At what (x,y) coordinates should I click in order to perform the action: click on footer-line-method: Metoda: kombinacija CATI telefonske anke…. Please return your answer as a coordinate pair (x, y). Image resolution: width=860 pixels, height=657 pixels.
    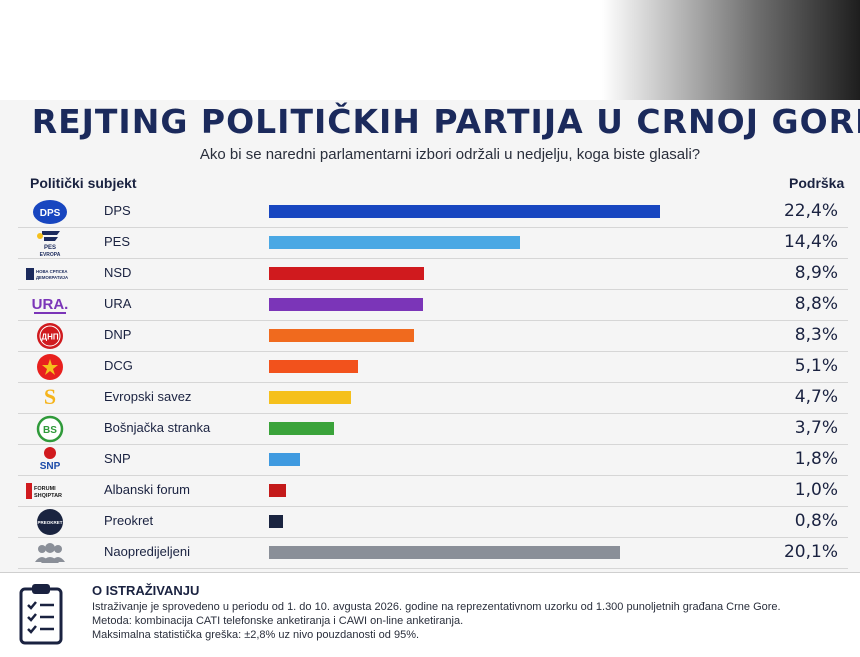
    Looking at the image, I should click on (278, 621).